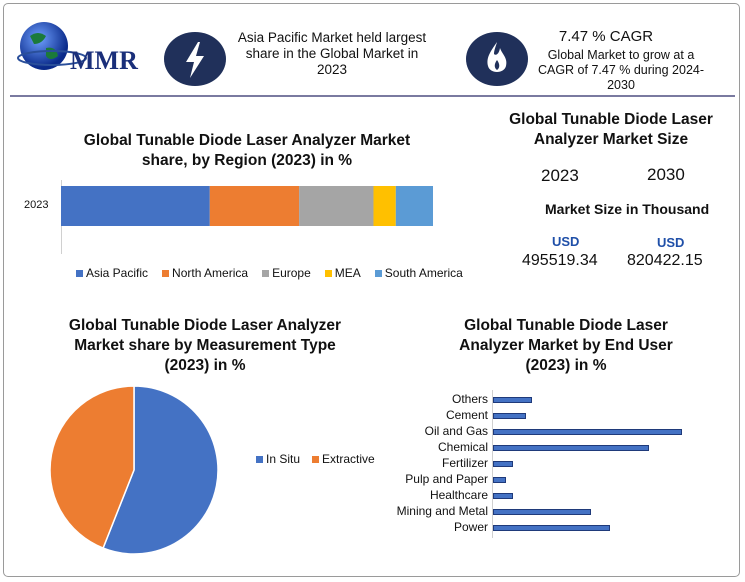 This screenshot has width=745, height=582. What do you see at coordinates (254, 206) in the screenshot?
I see `bar-segment-north-america` at bounding box center [254, 206].